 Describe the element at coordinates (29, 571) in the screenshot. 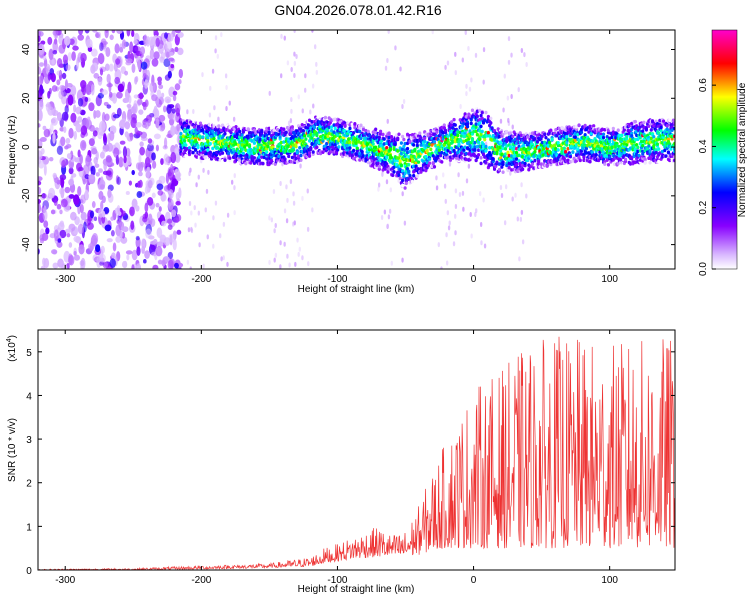

I see `y-tick-label: 0` at that location.